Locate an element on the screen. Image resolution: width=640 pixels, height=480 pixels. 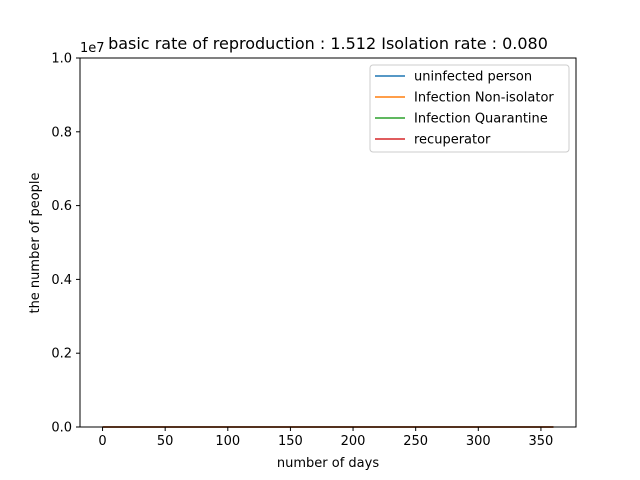
legend-label: recuperator is located at coordinates (452, 140).